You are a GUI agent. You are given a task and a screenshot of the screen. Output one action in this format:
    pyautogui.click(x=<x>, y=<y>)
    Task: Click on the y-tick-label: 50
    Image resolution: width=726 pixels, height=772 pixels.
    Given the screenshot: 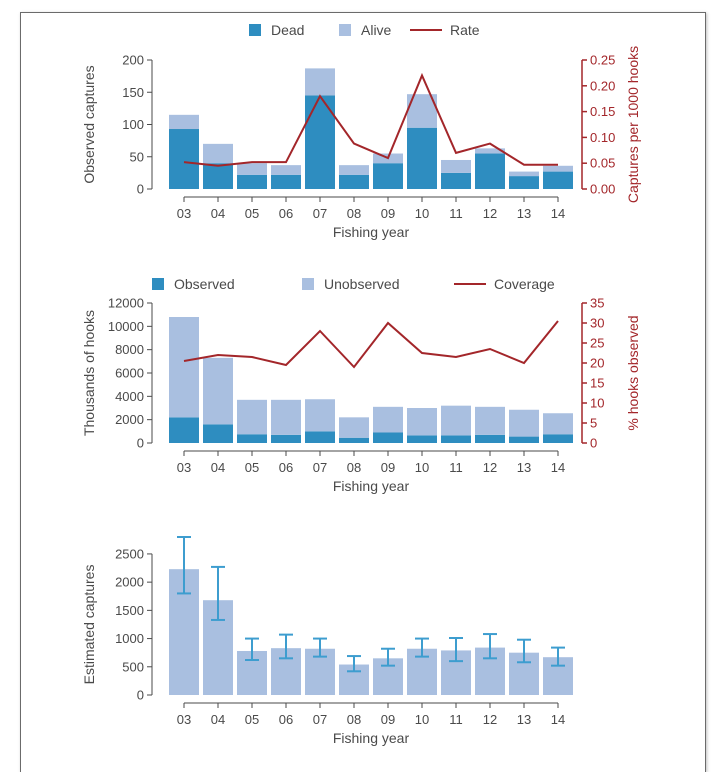 What is the action you would take?
    pyautogui.click(x=137, y=156)
    